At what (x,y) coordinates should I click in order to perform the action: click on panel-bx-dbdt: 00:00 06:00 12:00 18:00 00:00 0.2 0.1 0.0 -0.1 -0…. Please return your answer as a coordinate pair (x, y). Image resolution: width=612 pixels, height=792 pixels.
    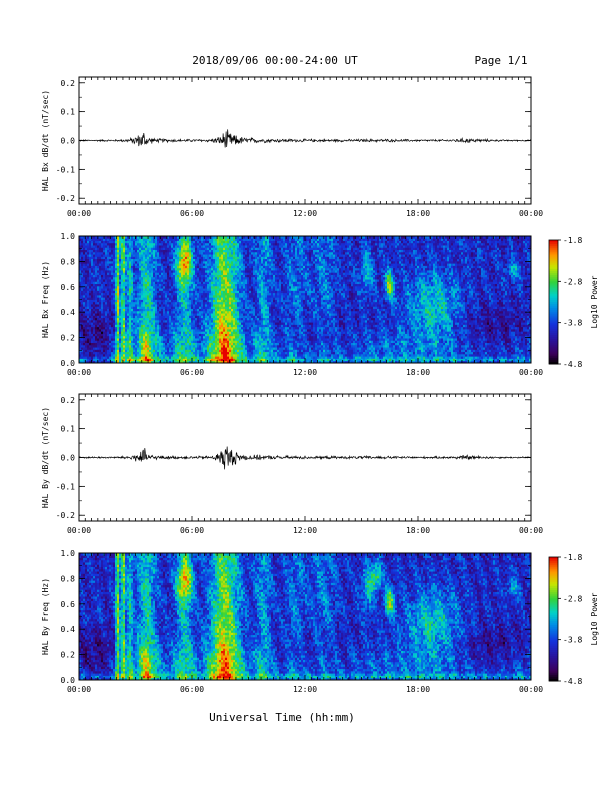
    Looking at the image, I should click on (292, 147).